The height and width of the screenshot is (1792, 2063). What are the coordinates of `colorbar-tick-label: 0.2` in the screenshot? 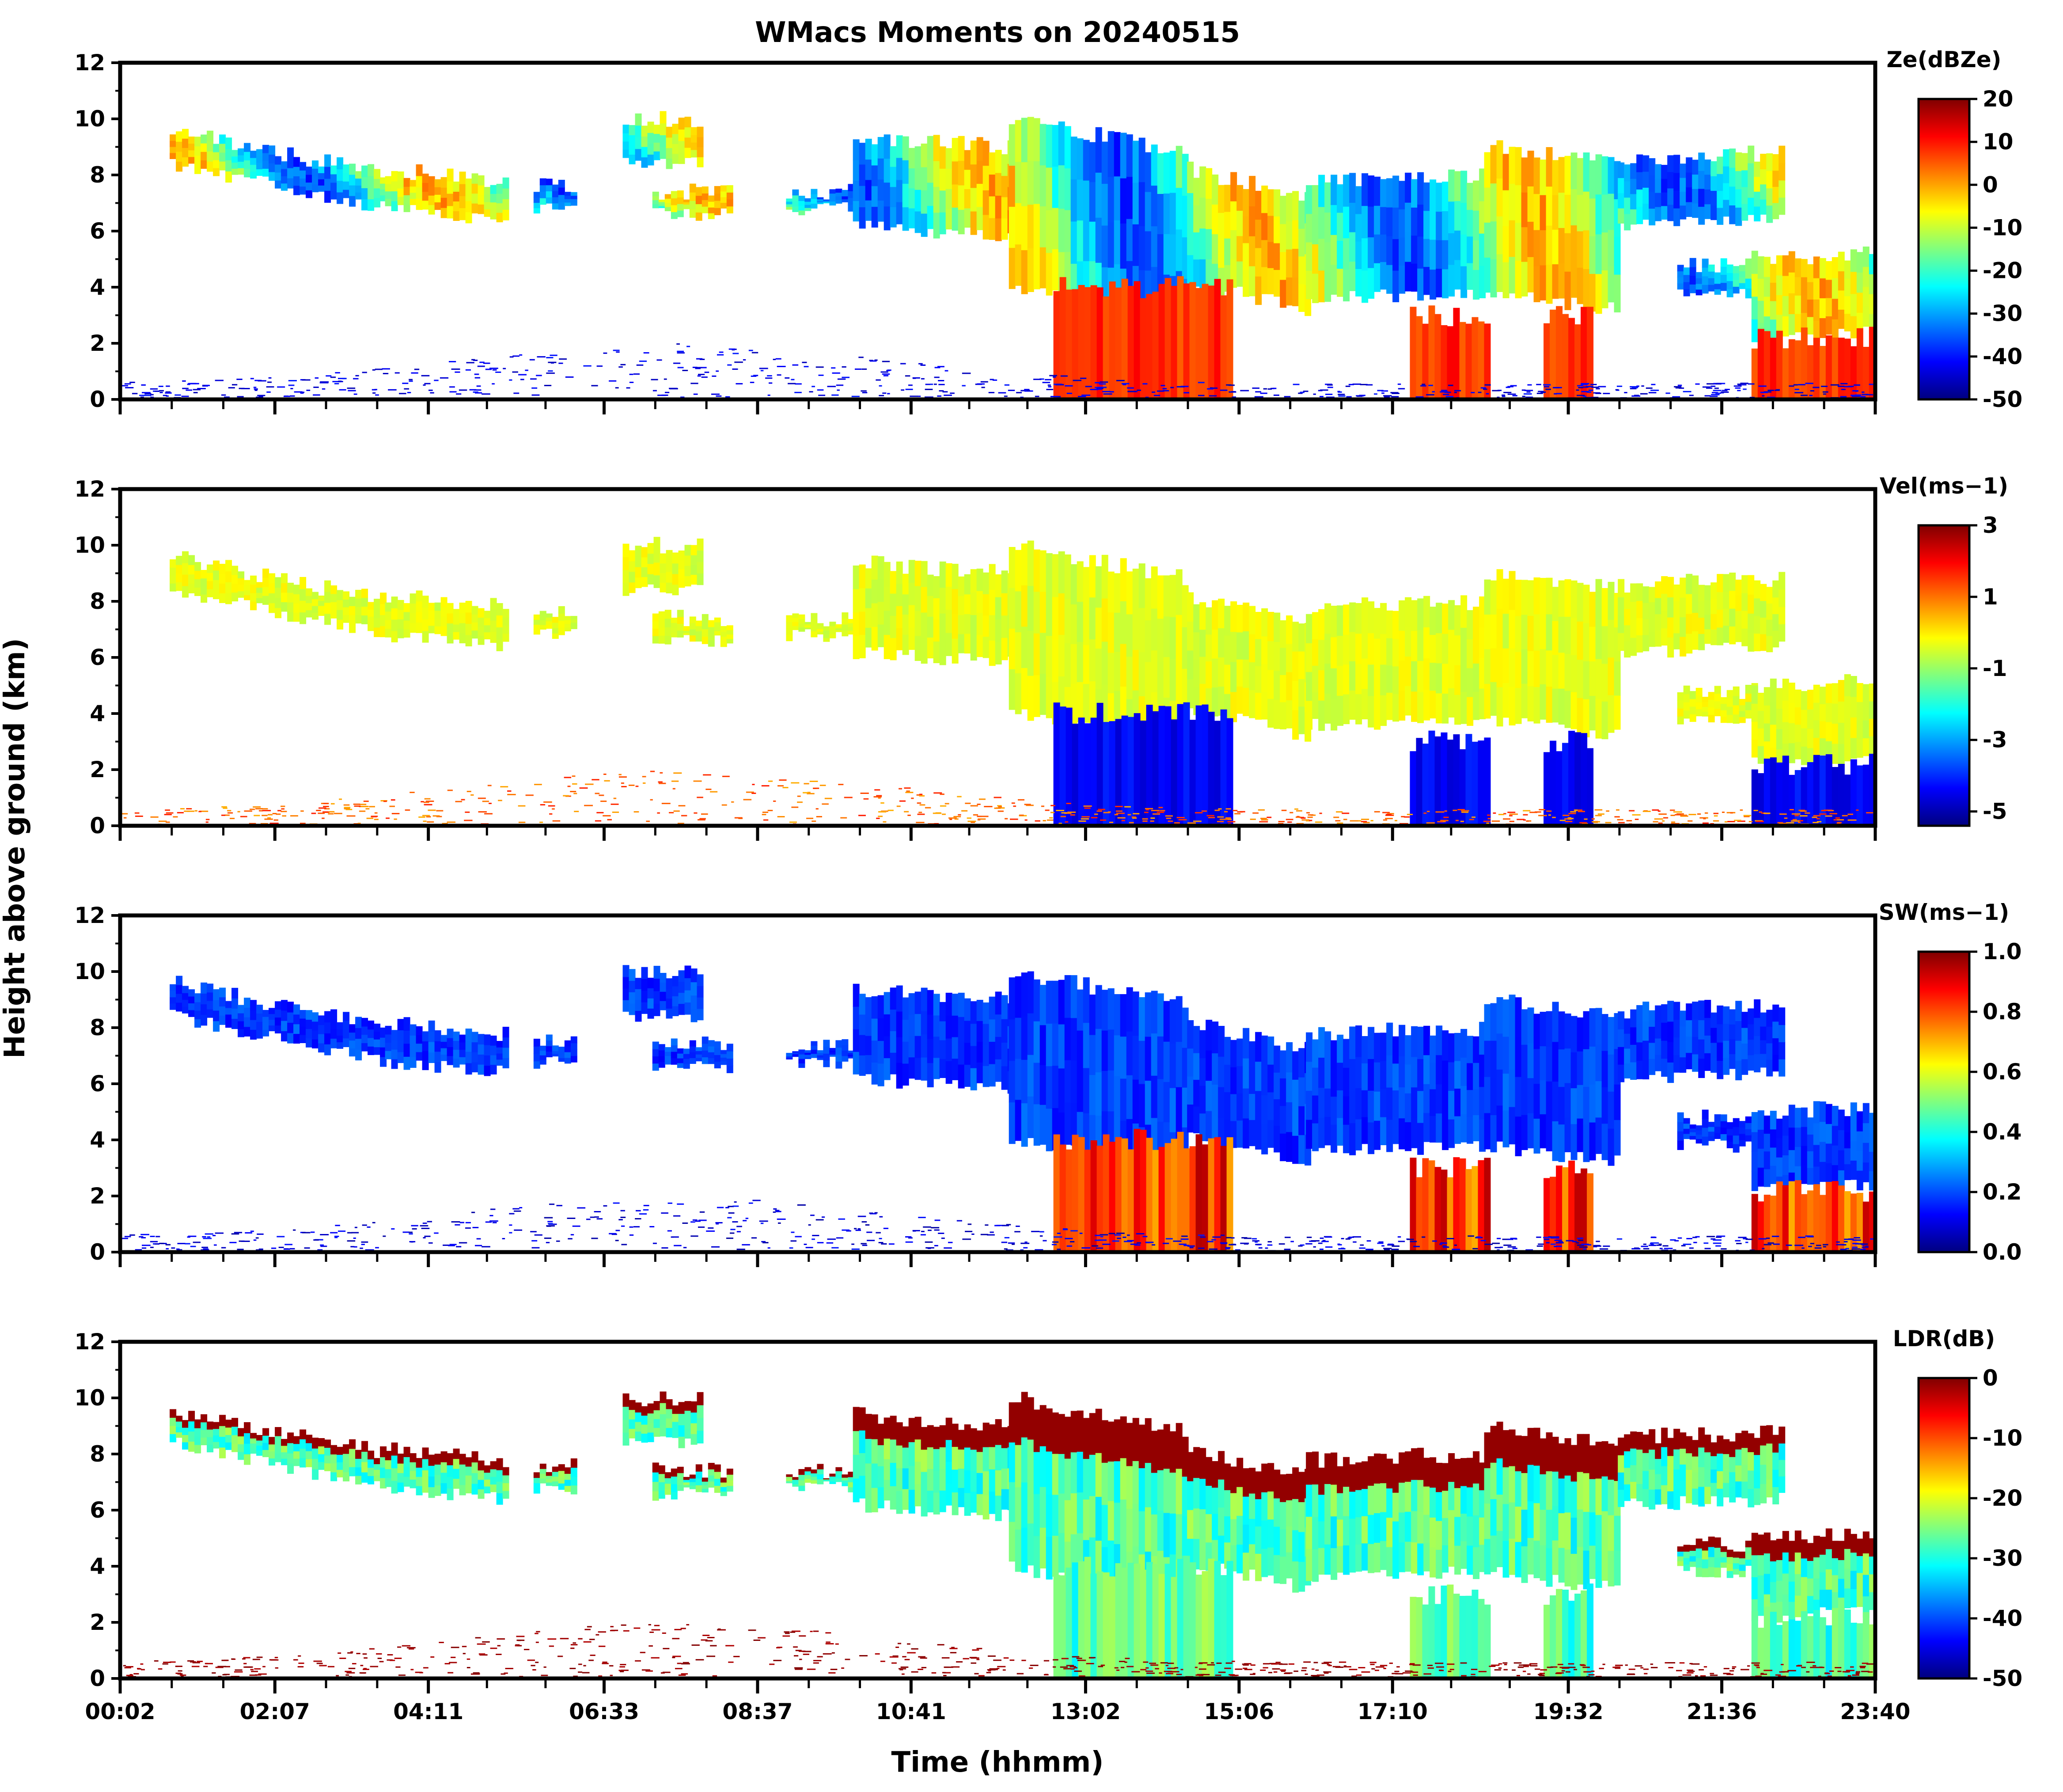 It's located at (2002, 1192).